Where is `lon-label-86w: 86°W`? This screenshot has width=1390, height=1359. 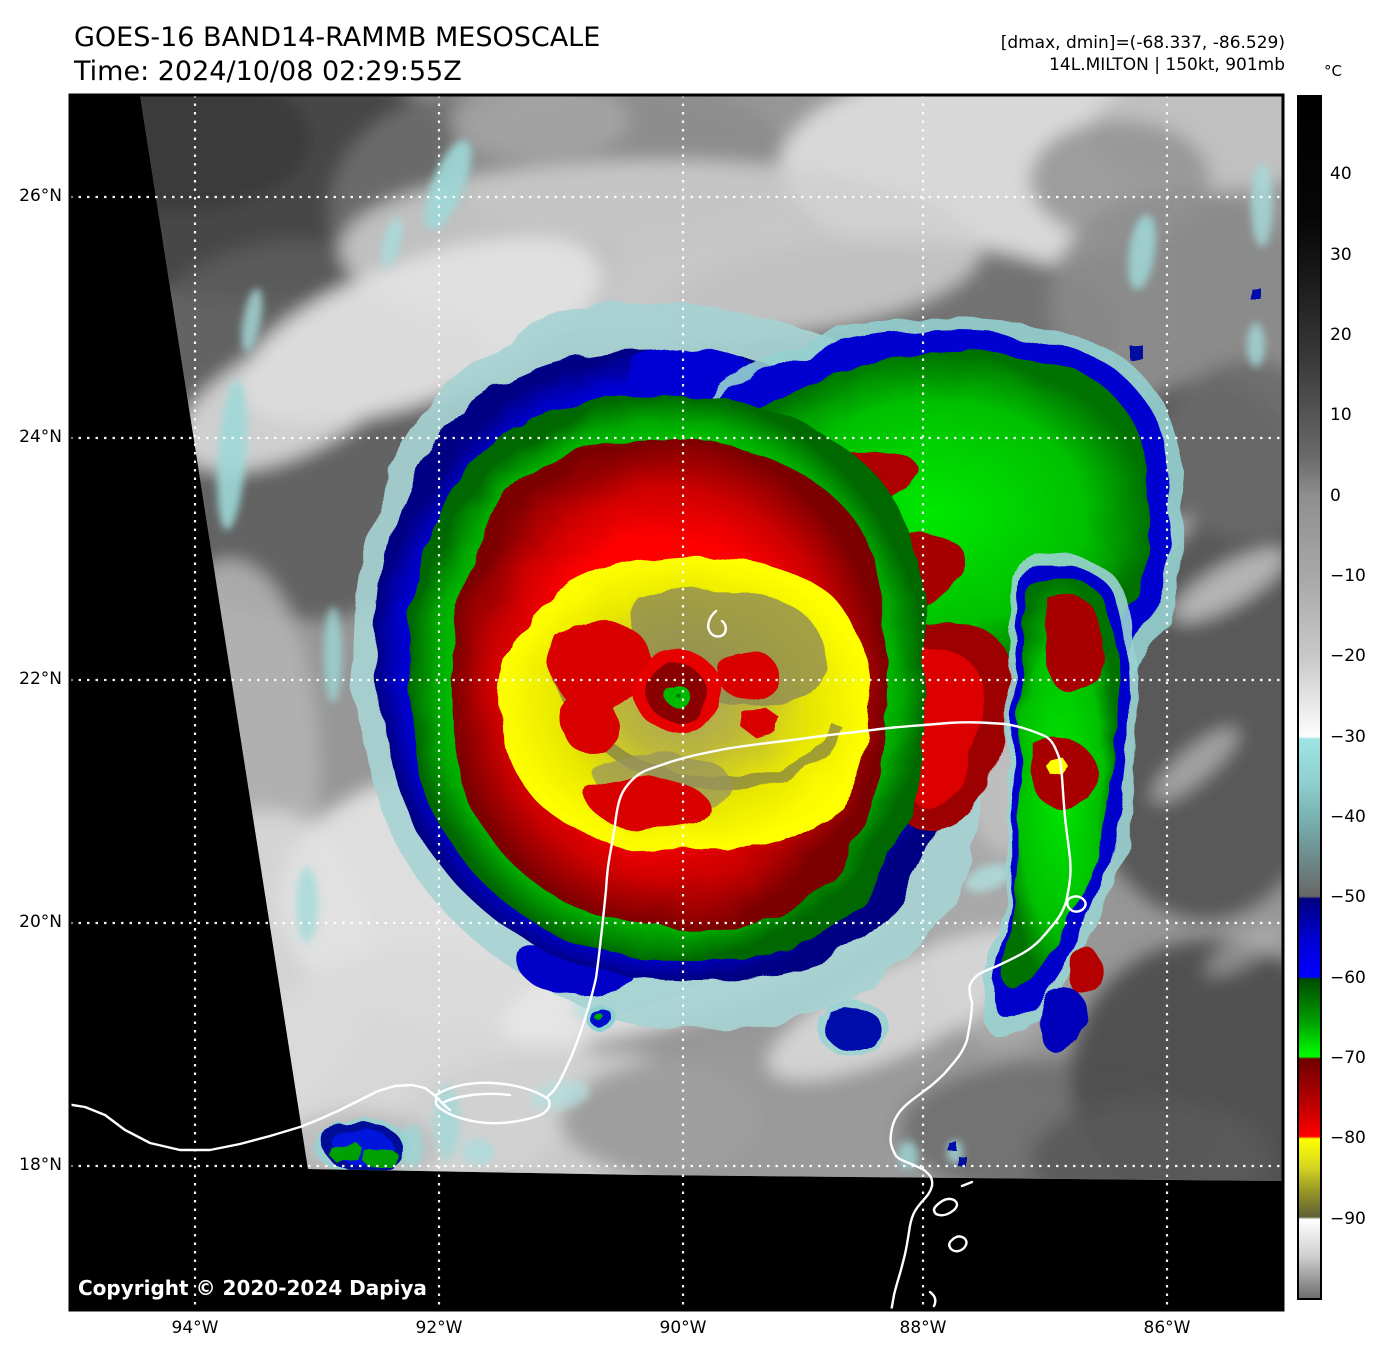
lon-label-86w: 86°W is located at coordinates (1167, 1328).